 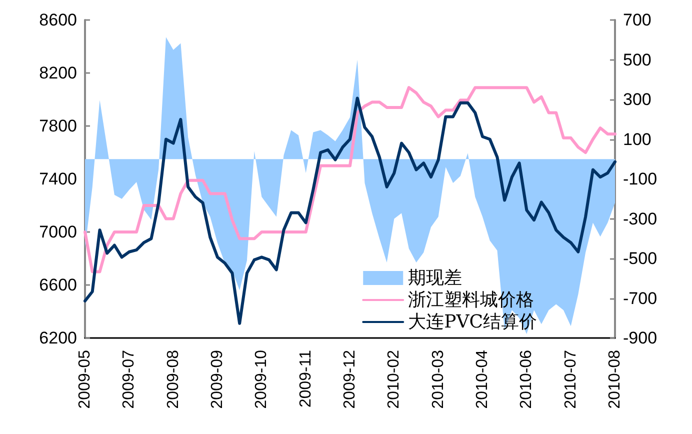 I want to click on y2-tick-label: 700, so click(x=637, y=20).